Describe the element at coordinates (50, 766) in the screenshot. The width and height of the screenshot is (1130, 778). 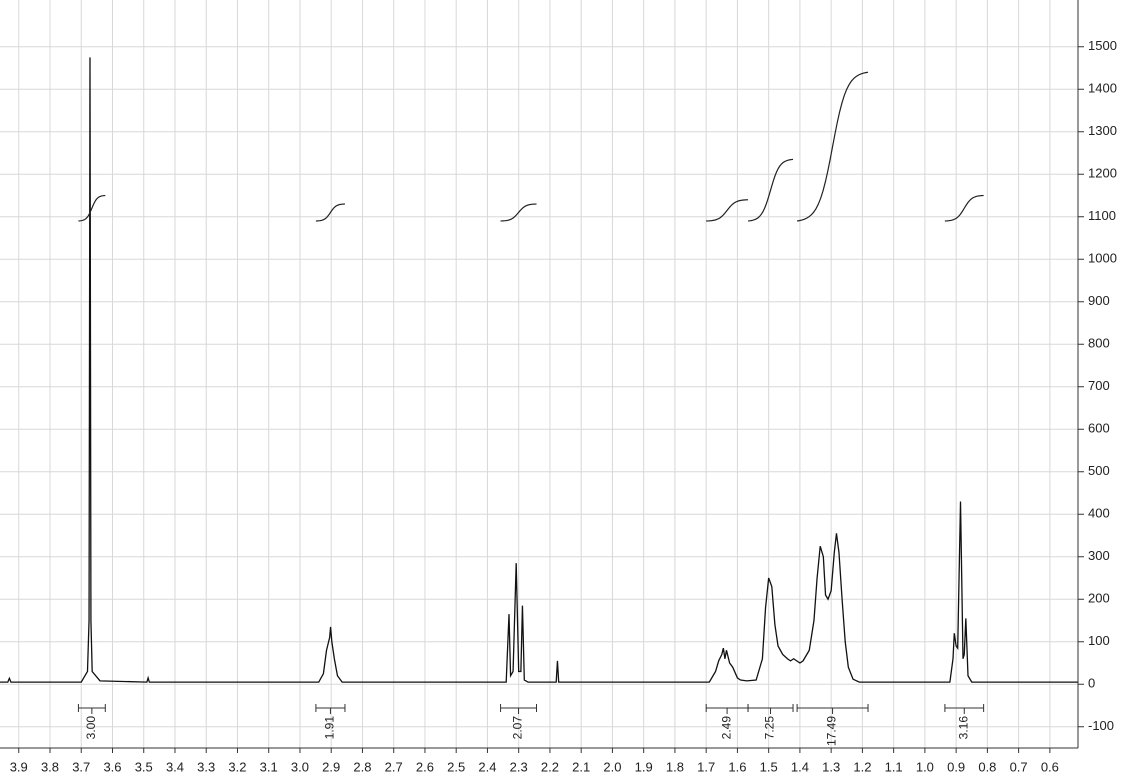
I see `x-tick-label: 3.8` at that location.